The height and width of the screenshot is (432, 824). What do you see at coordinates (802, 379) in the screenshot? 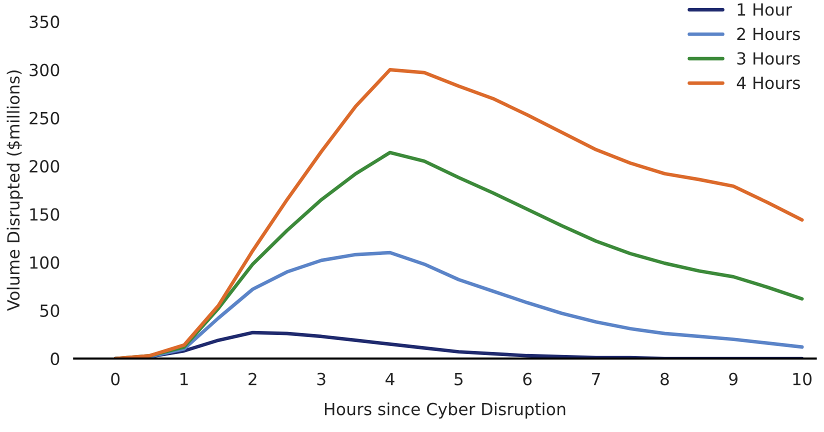
I see `x-tick-label: 10` at bounding box center [802, 379].